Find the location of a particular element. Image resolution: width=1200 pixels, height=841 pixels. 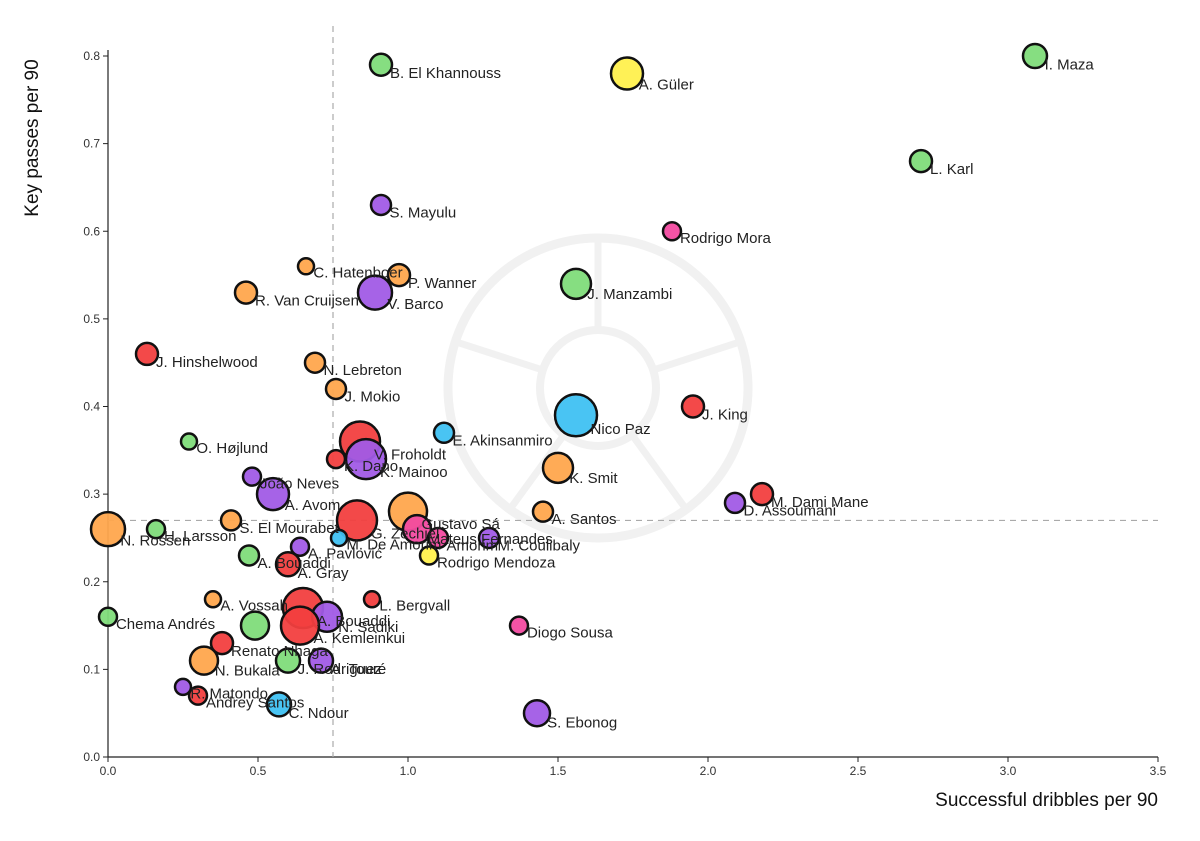

point-label: G. Zechiël is located at coordinates (405, 533).